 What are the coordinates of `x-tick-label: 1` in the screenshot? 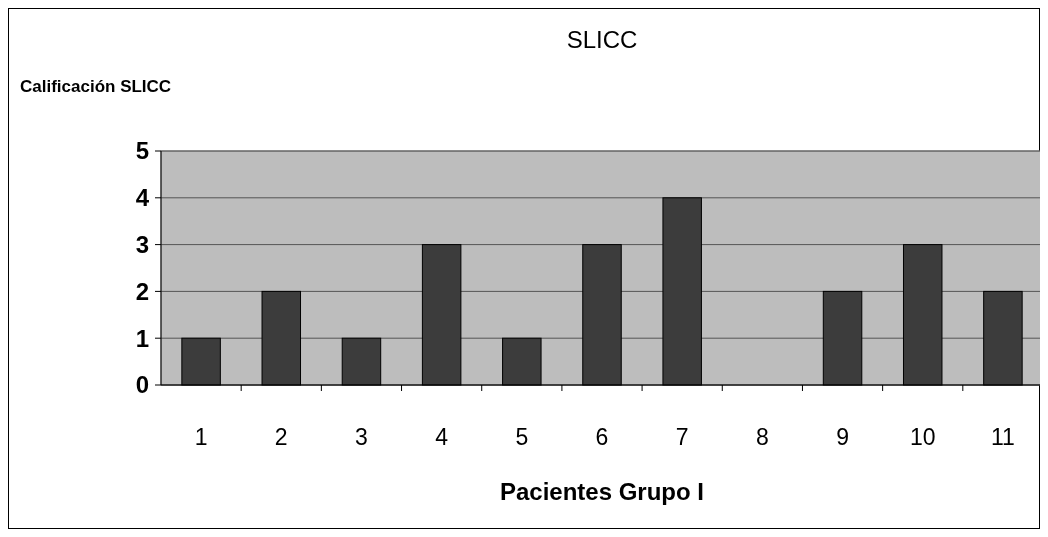 It's located at (201, 437).